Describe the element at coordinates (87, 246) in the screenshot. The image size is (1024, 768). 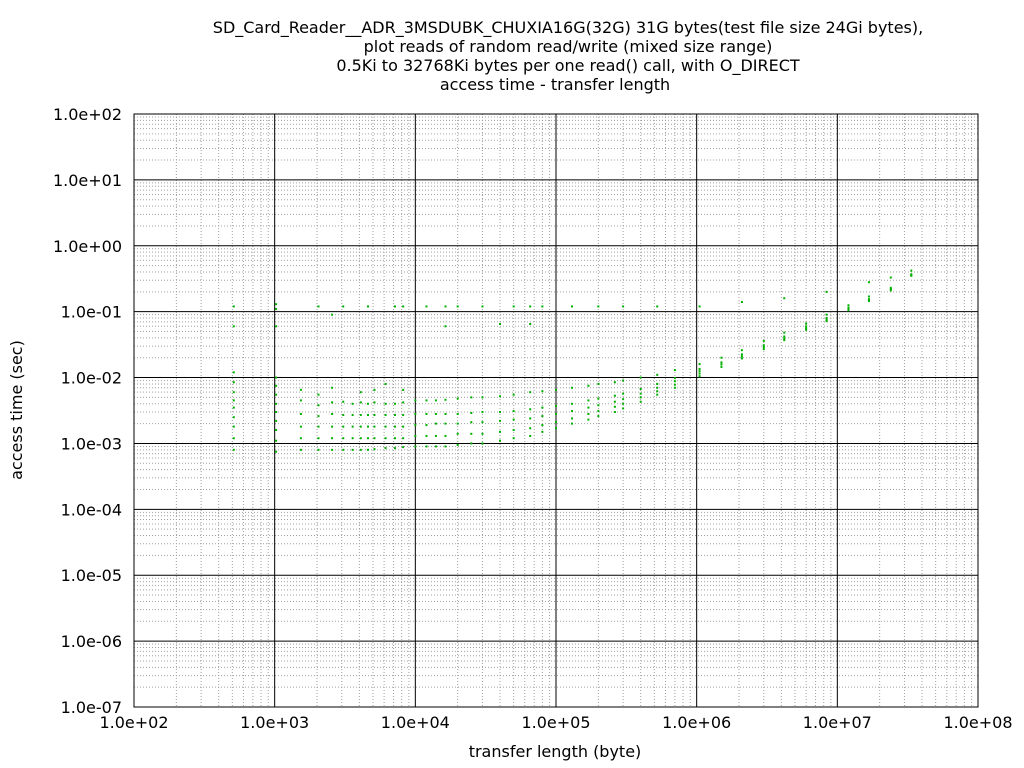
I see `y-tick-label: 1.0e+00` at that location.